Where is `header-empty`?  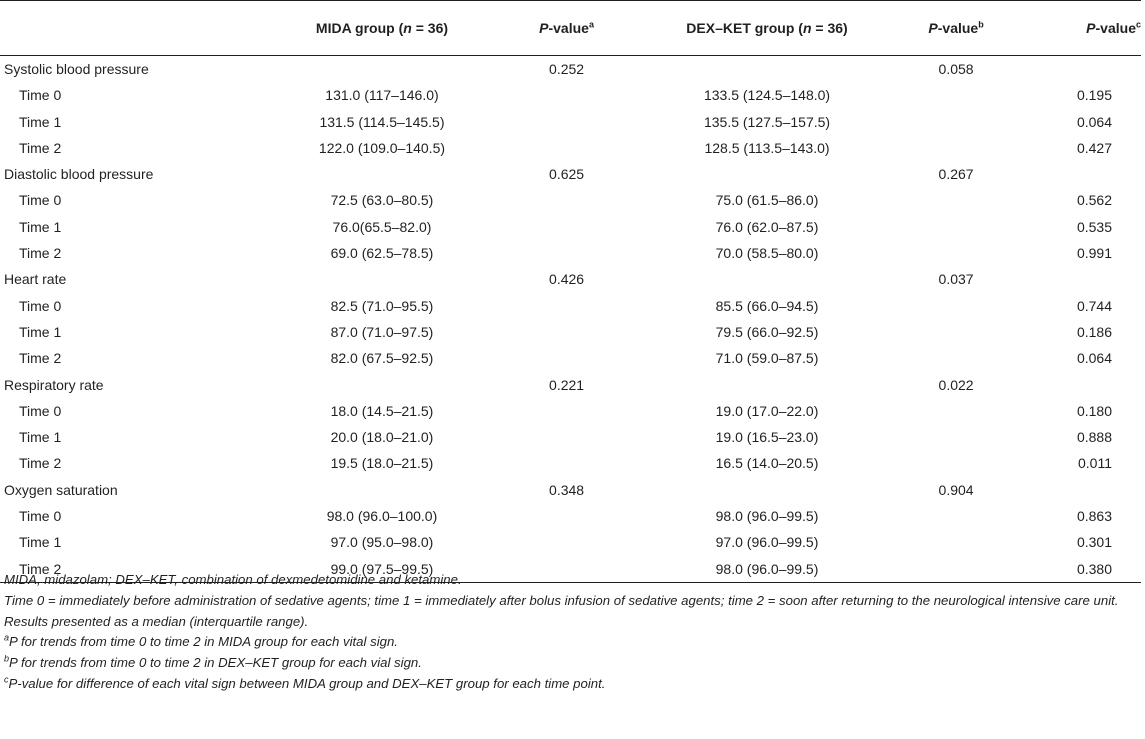
header-empty is located at coordinates (132, 28).